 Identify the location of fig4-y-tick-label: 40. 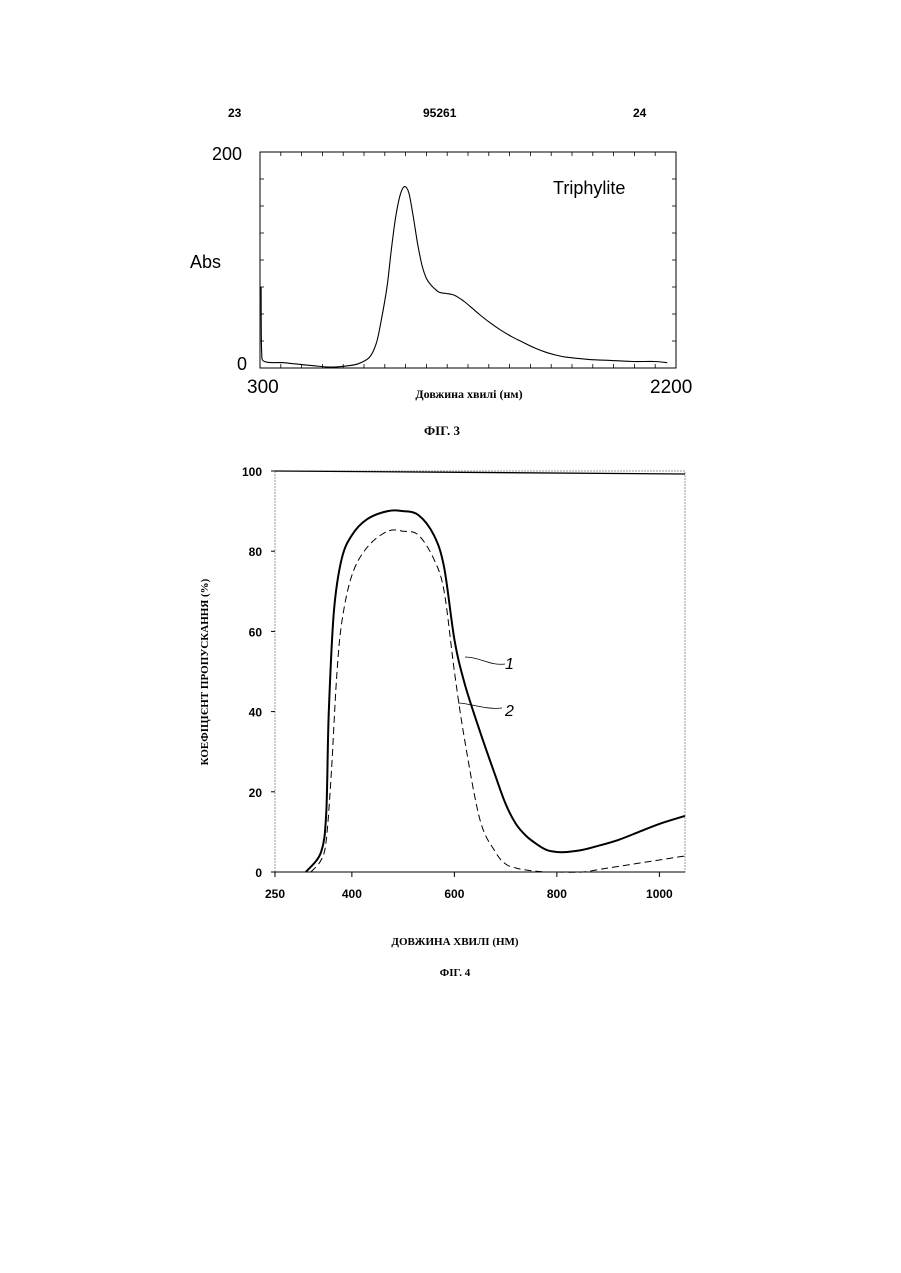
(256, 713).